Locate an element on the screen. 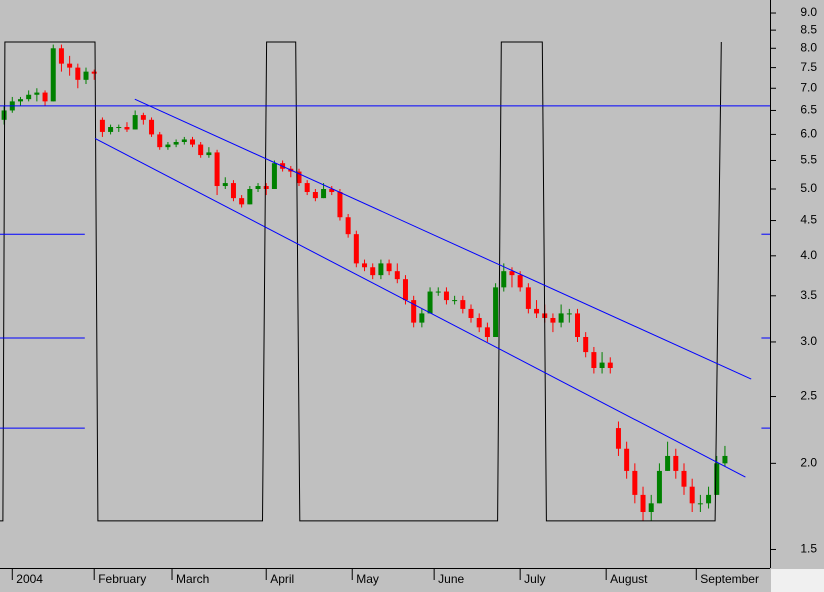 This screenshot has height=592, width=824. y-tick-label: 7.5 is located at coordinates (808, 67).